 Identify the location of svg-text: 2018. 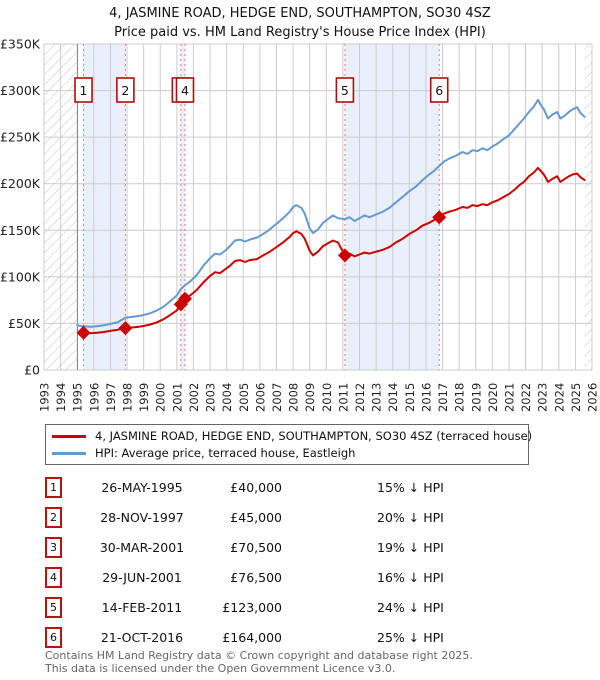
(460, 397).